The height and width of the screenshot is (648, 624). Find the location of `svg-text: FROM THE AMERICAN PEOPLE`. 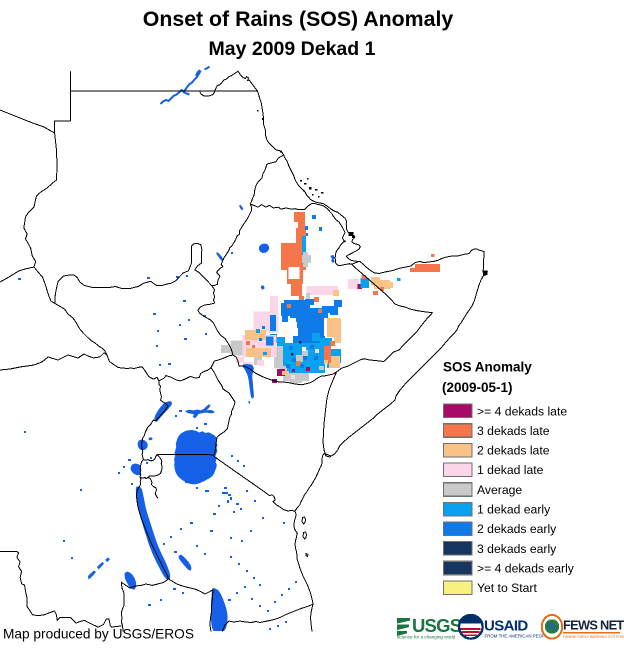

svg-text: FROM THE AMERICAN PEOPLE is located at coordinates (518, 636).